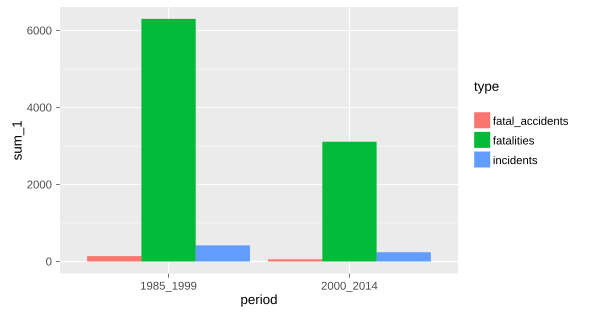  Describe the element at coordinates (516, 160) in the screenshot. I see `legend-label: incidents` at that location.